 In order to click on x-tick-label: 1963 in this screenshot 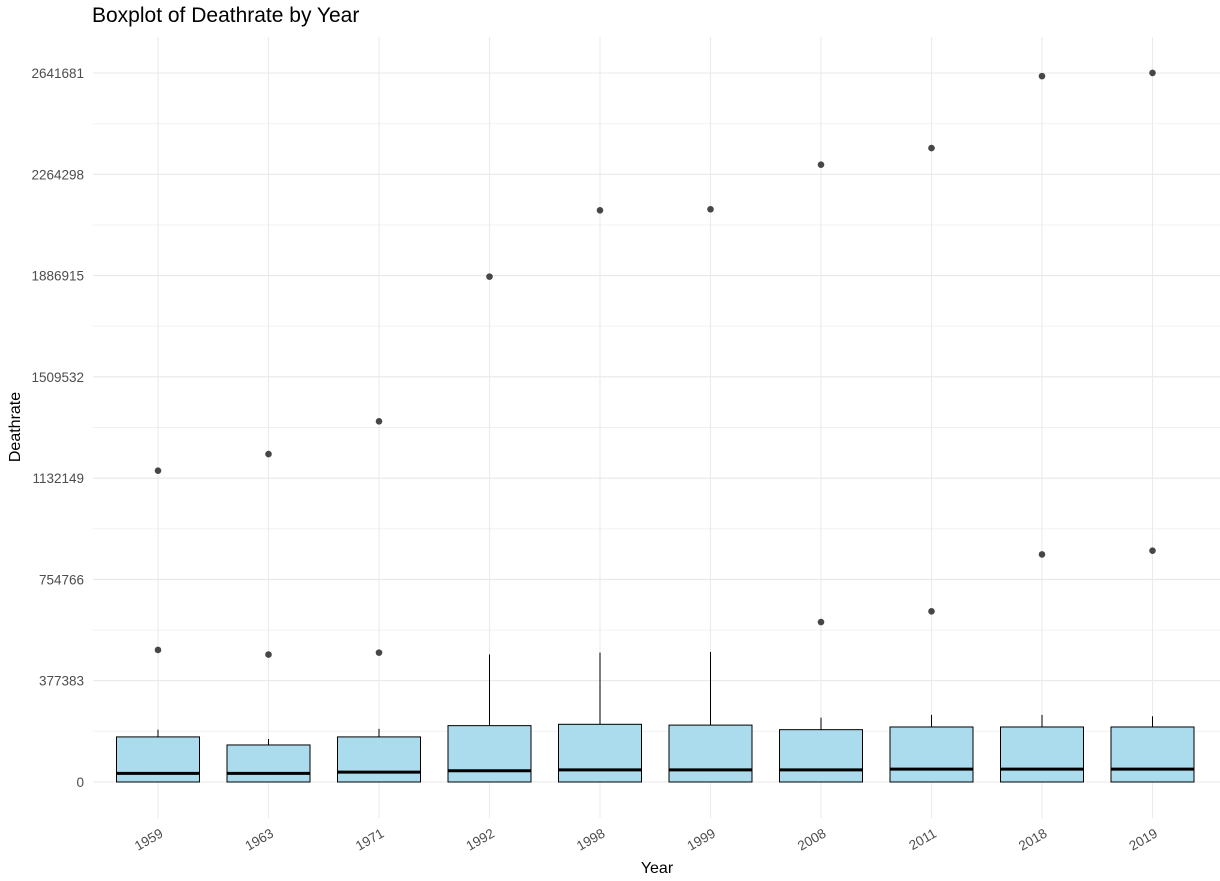, I will do `click(259, 840)`.